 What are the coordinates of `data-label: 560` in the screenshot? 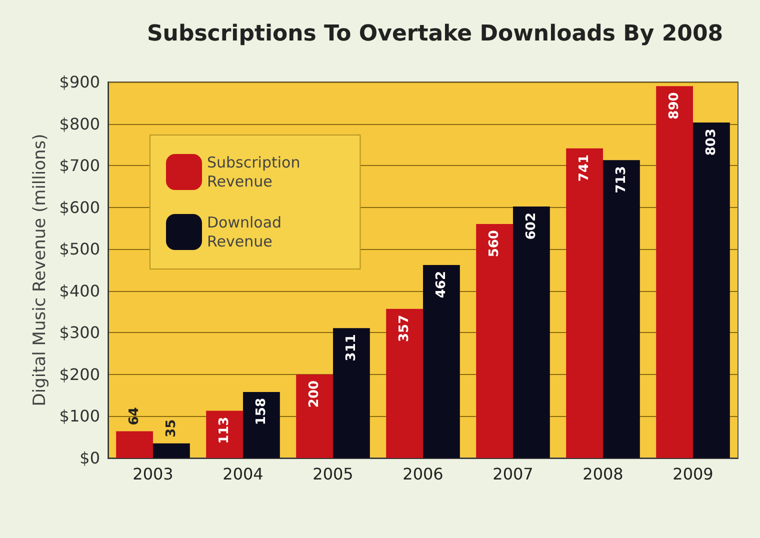 It's located at (494, 244).